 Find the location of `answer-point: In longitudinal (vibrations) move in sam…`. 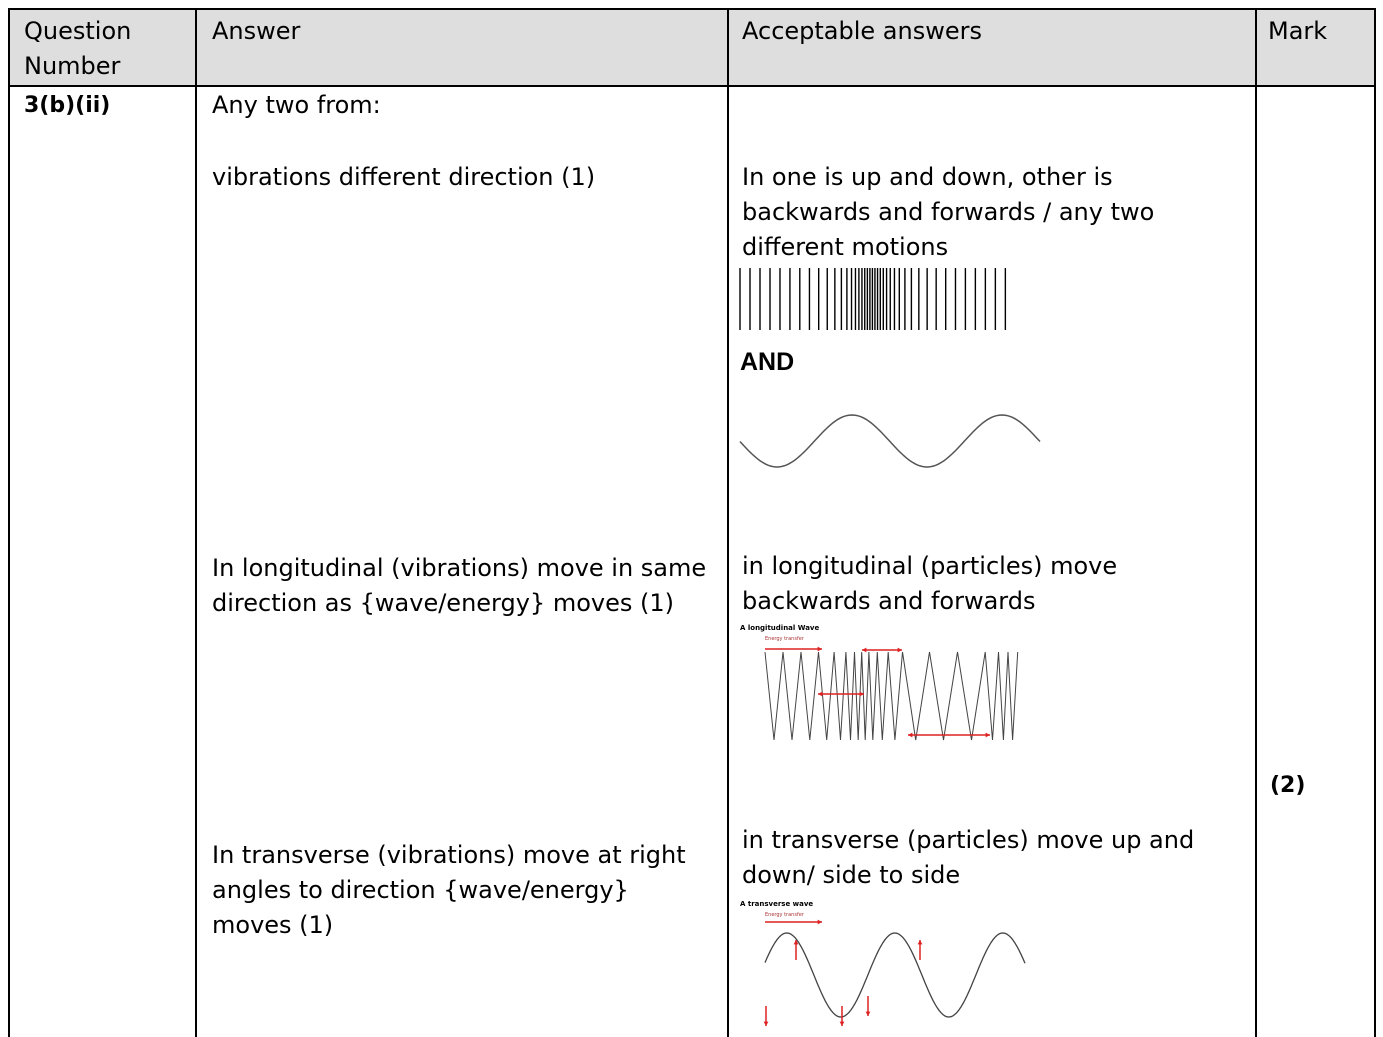

answer-point: In longitudinal (vibrations) move in sam… is located at coordinates (459, 585).